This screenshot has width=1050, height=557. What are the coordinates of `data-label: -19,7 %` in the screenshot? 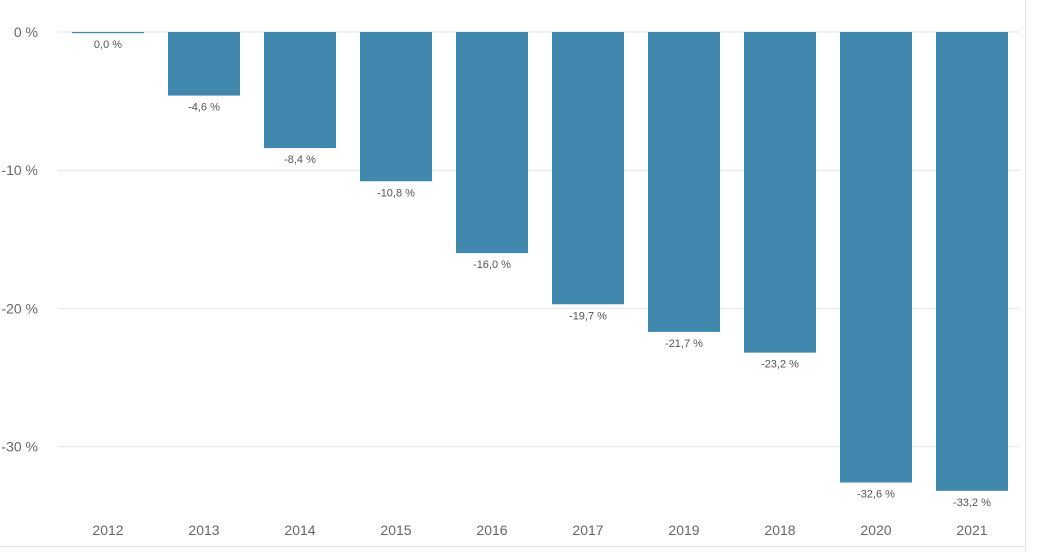 It's located at (588, 316).